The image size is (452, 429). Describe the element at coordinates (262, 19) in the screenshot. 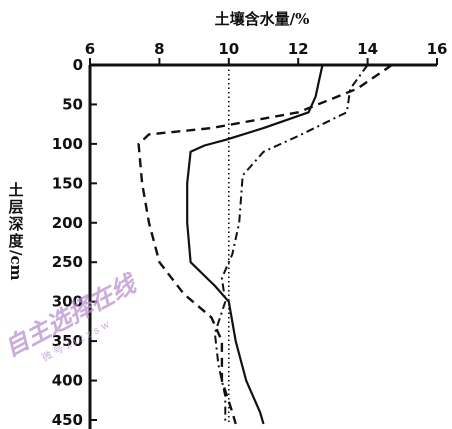

I see `x-axis-title: 土壤含水量/%` at that location.